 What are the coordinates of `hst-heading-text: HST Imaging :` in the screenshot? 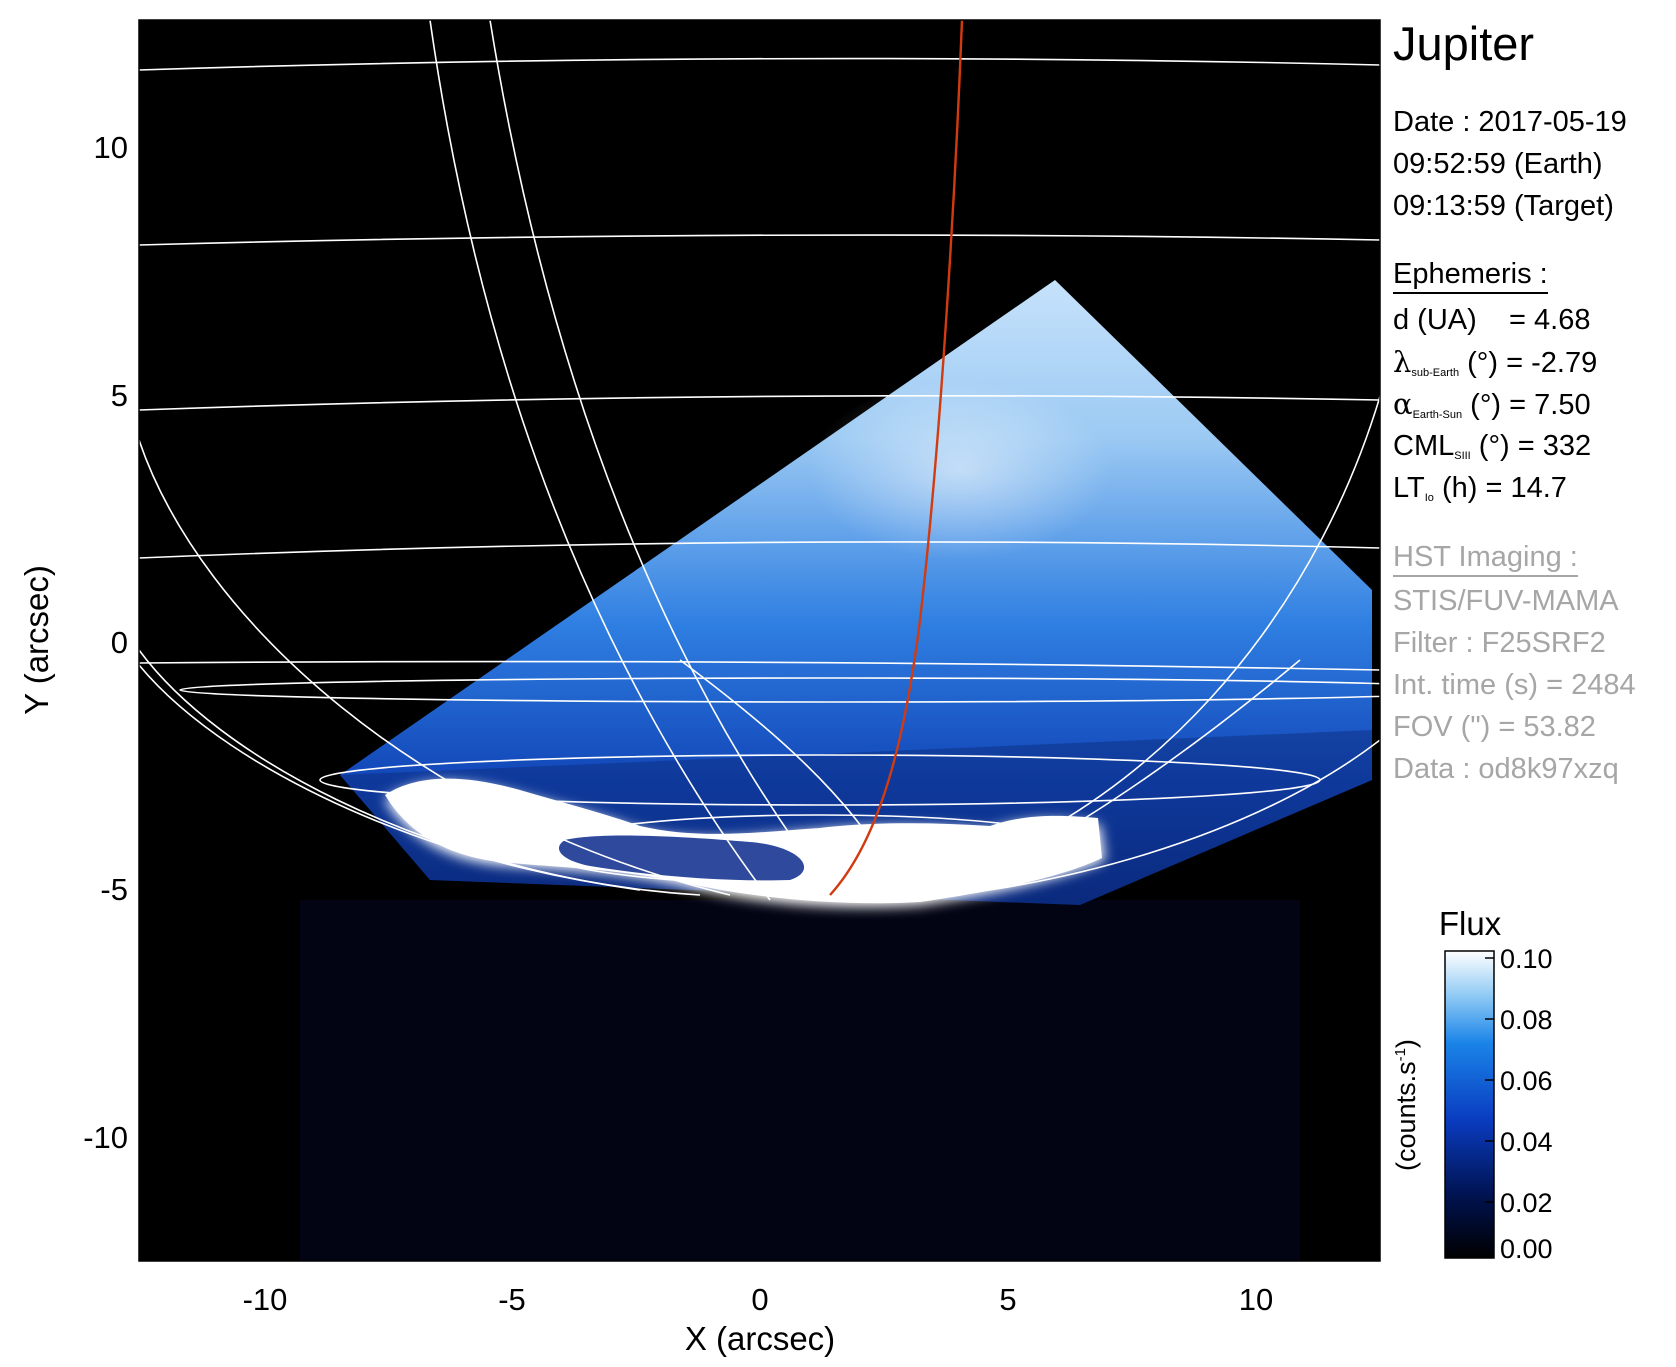 It's located at (1485, 560).